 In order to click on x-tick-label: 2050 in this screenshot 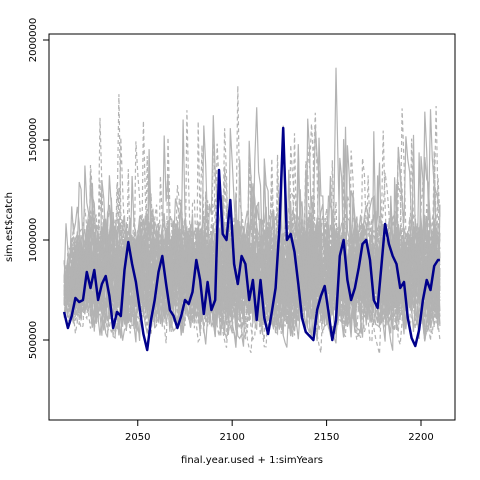, I will do `click(137, 437)`.